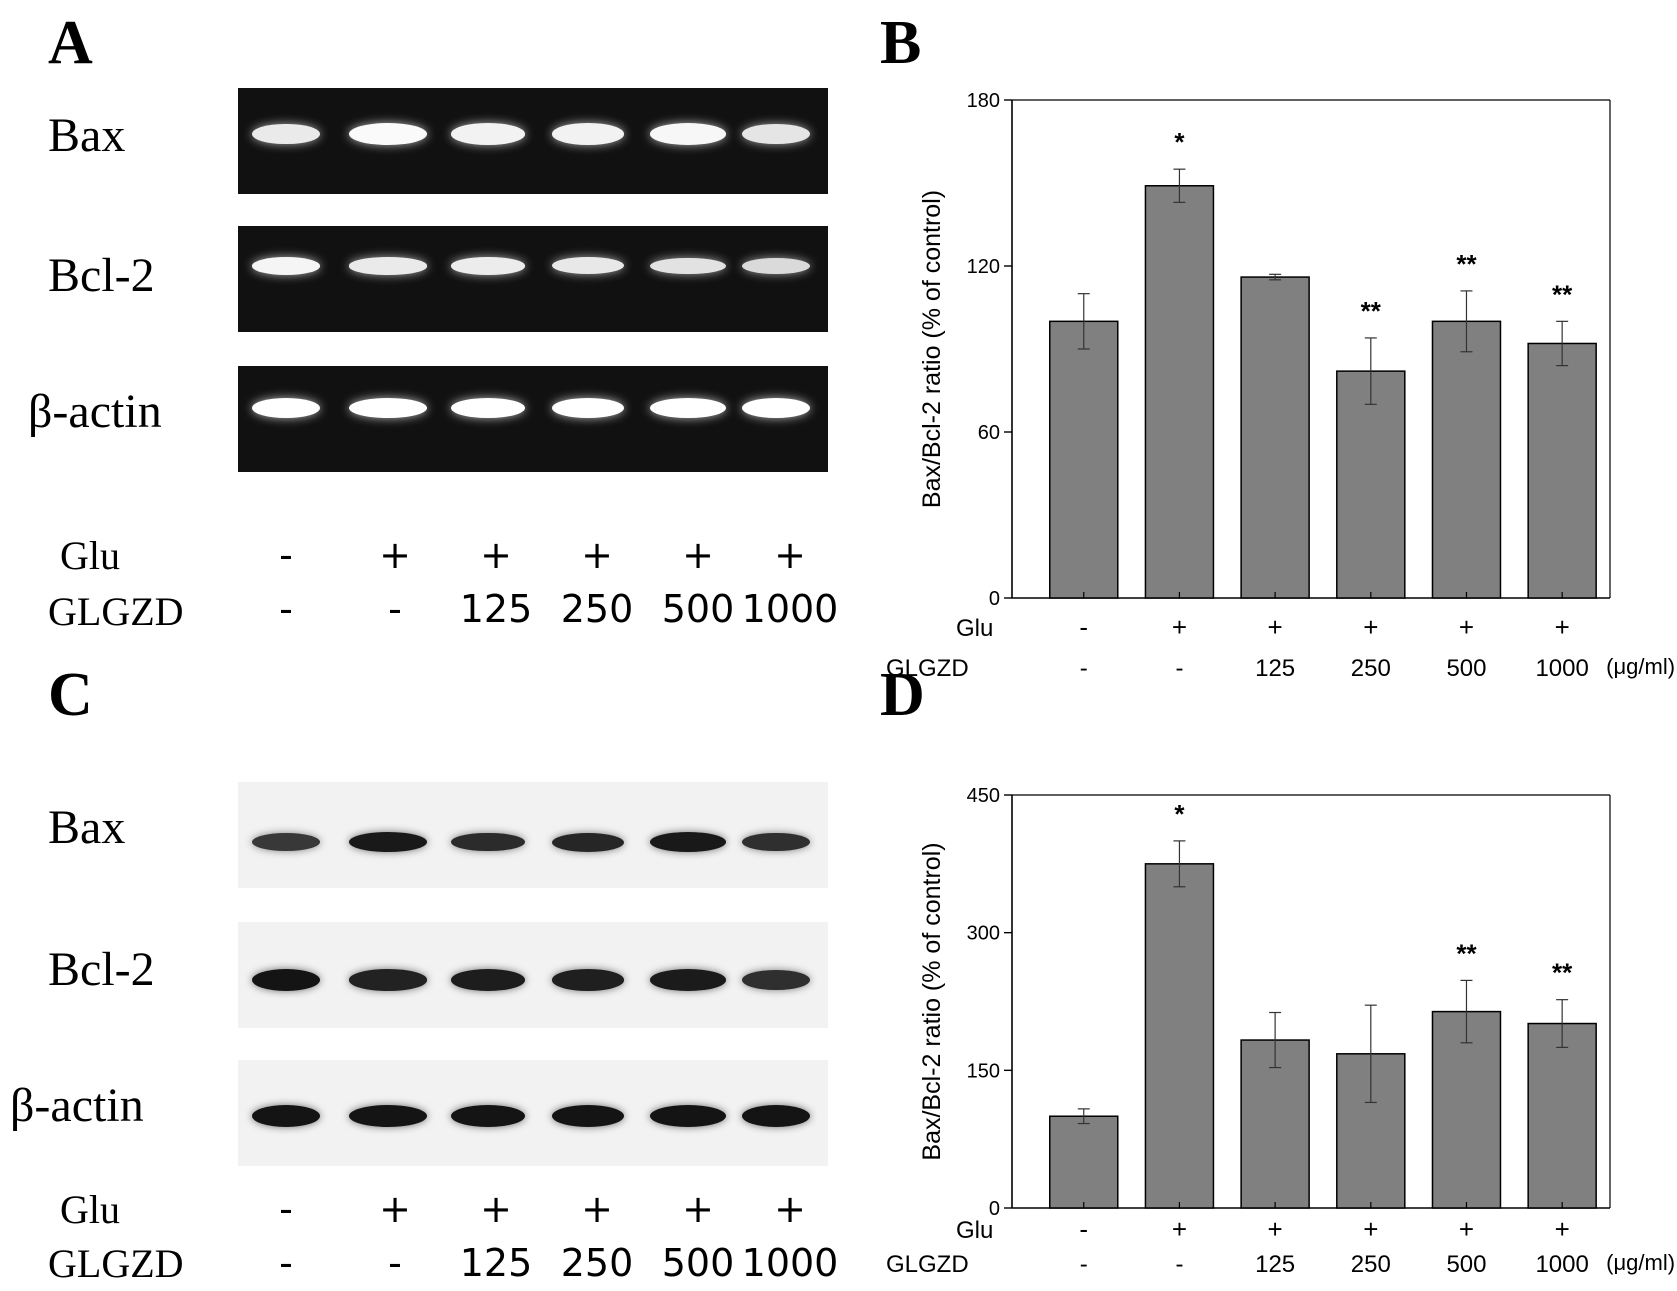  I want to click on treat-c-glu-4: +, so click(597, 1209).